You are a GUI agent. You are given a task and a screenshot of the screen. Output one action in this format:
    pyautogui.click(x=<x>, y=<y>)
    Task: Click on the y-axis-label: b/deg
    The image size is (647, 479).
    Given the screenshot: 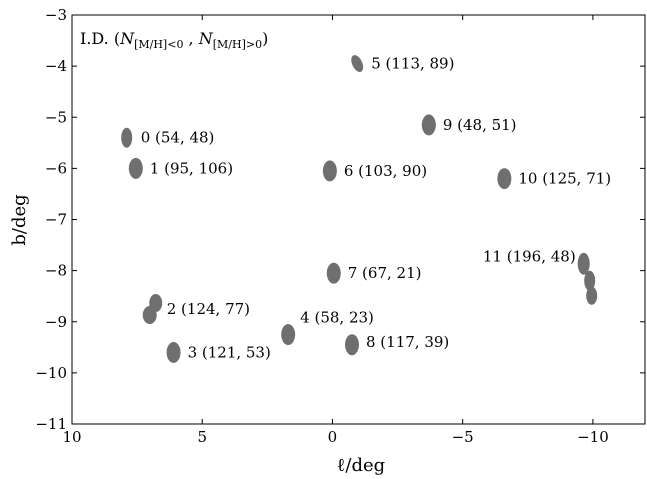 What is the action you would take?
    pyautogui.click(x=19, y=219)
    